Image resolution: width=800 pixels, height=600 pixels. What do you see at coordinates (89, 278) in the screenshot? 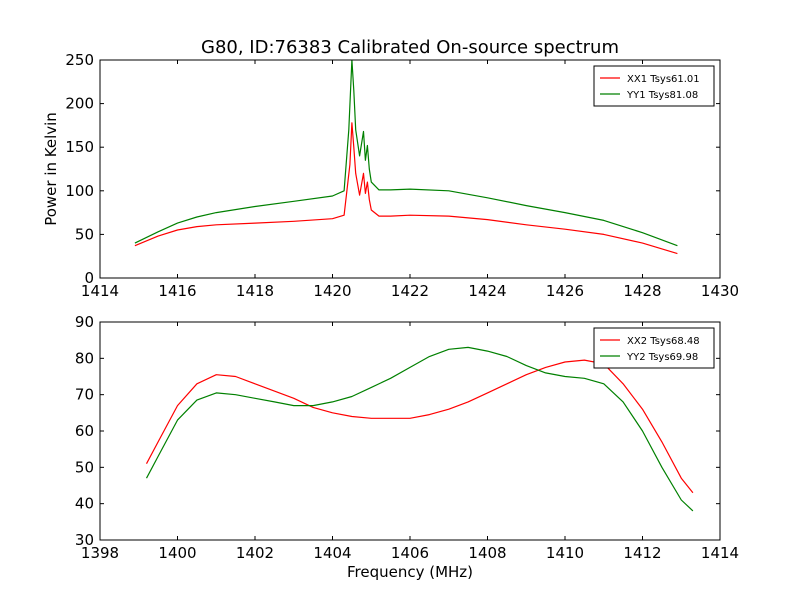
I see `top-y-tick-label: 0` at bounding box center [89, 278].